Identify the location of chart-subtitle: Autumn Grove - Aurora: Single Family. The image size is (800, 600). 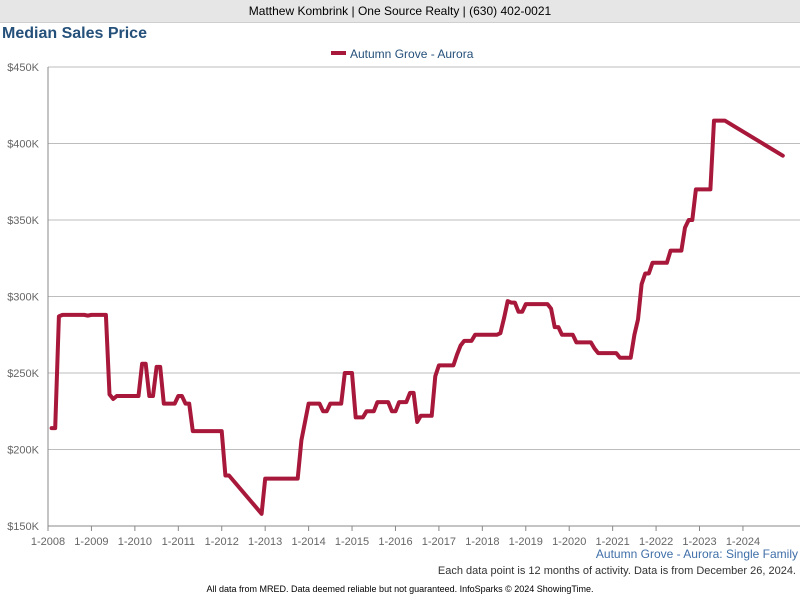
(696, 554).